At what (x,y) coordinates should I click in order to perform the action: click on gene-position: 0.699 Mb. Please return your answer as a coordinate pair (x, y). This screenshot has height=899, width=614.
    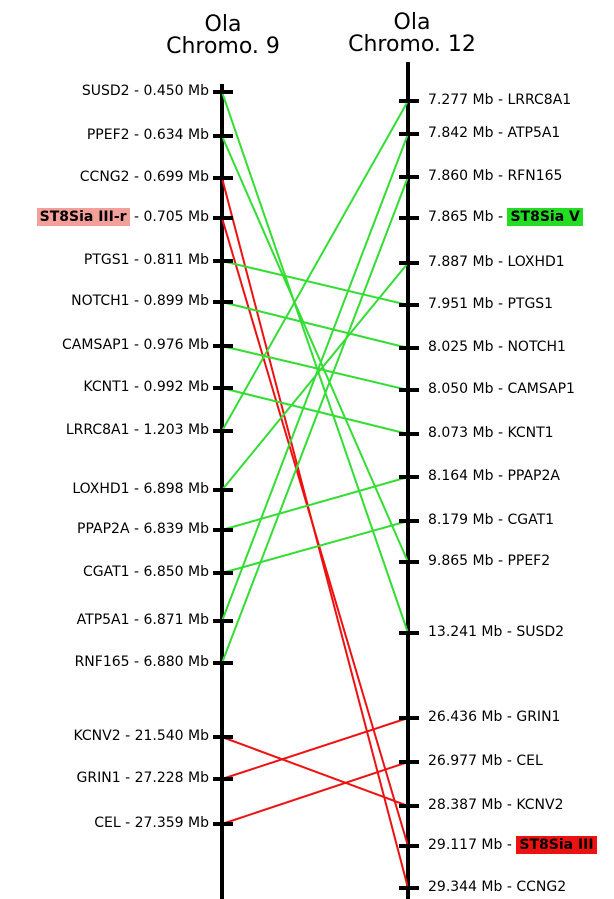
    Looking at the image, I should click on (176, 177).